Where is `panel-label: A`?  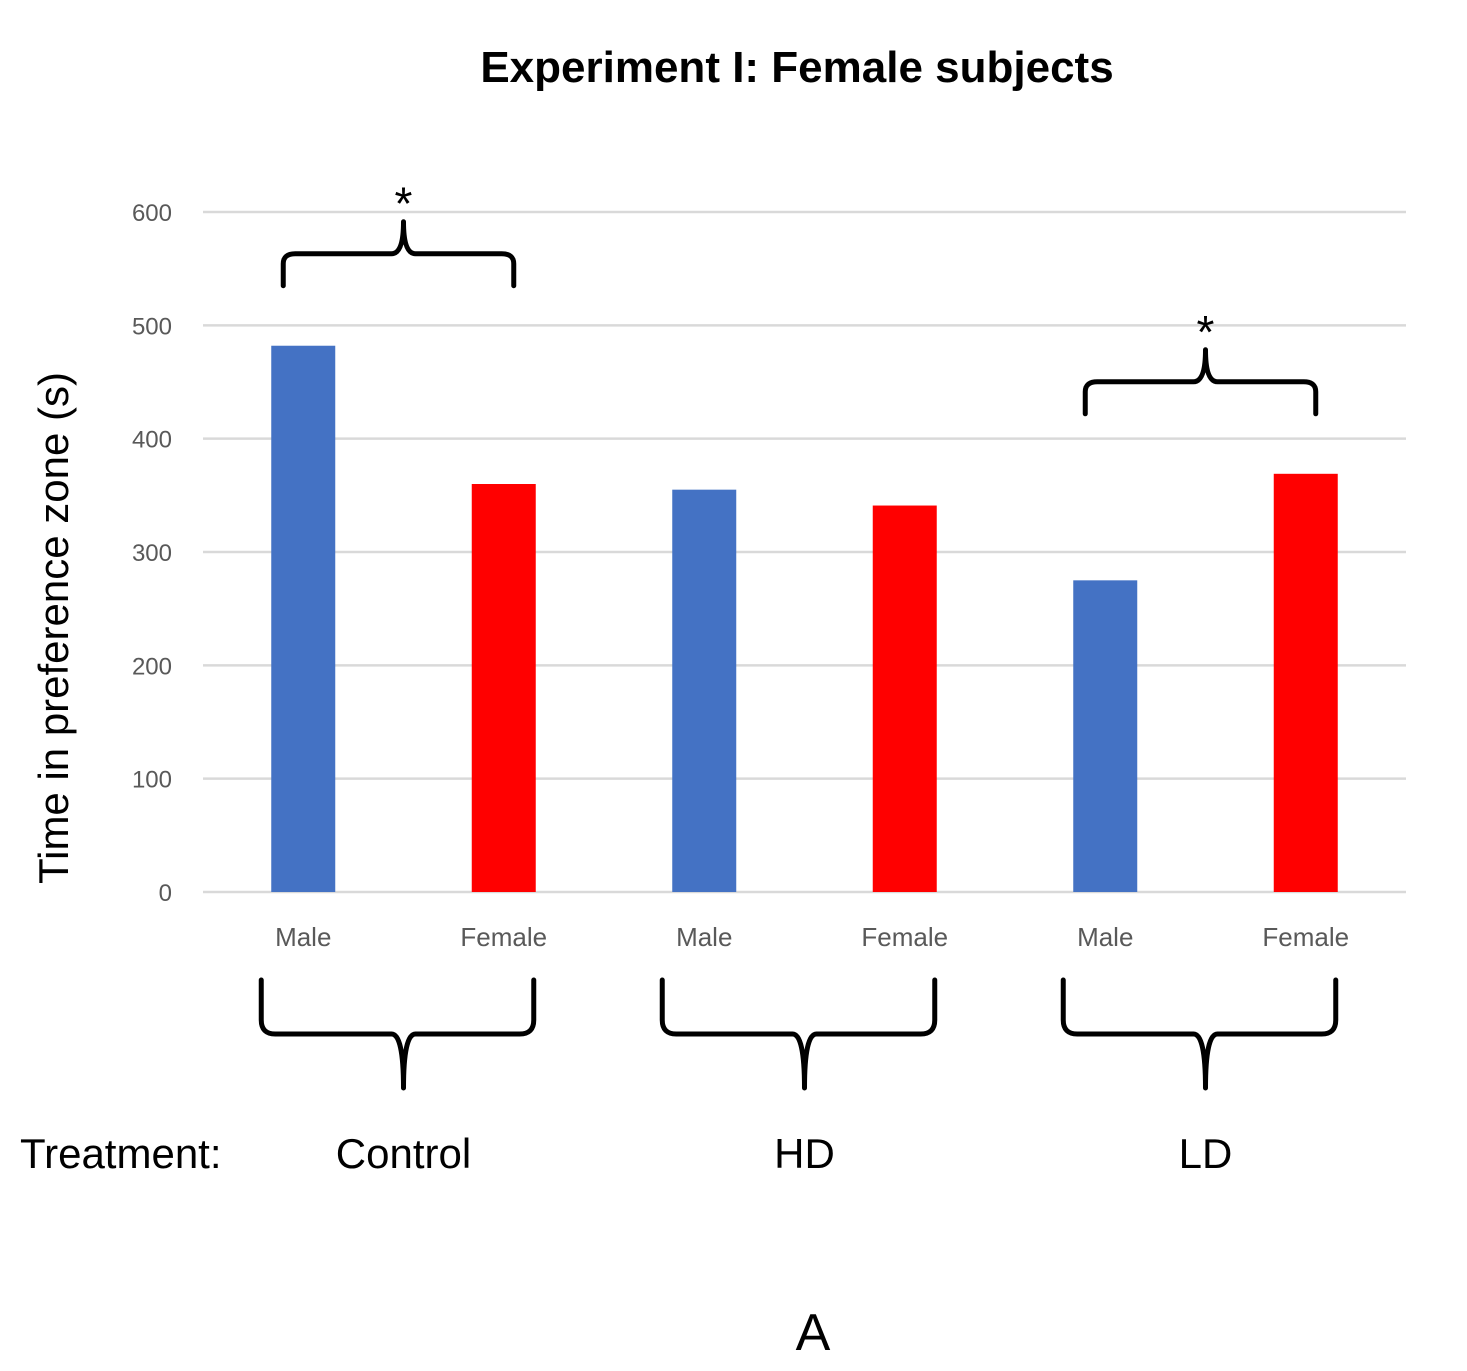
panel-label: A is located at coordinates (813, 1333).